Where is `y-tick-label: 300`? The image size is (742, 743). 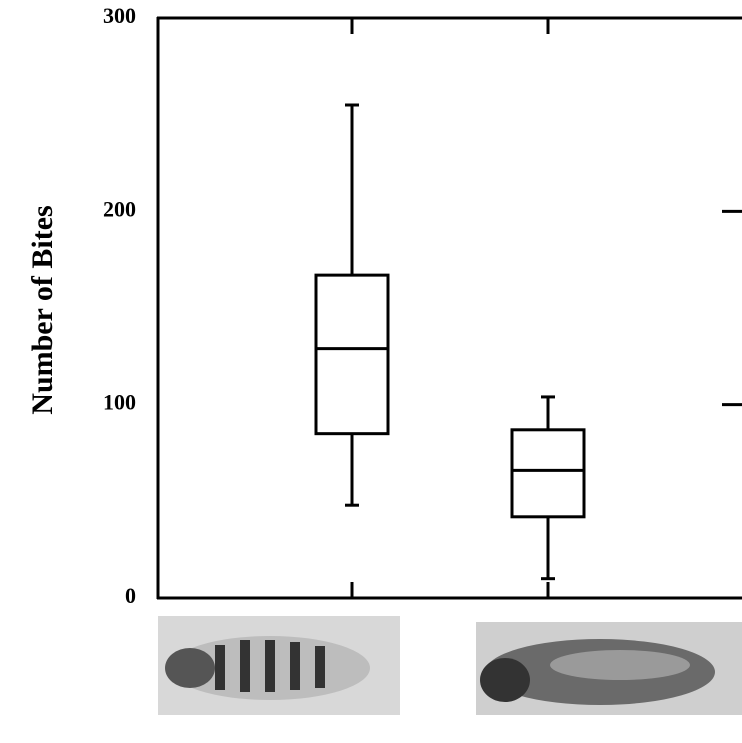 y-tick-label: 300 is located at coordinates (119, 15).